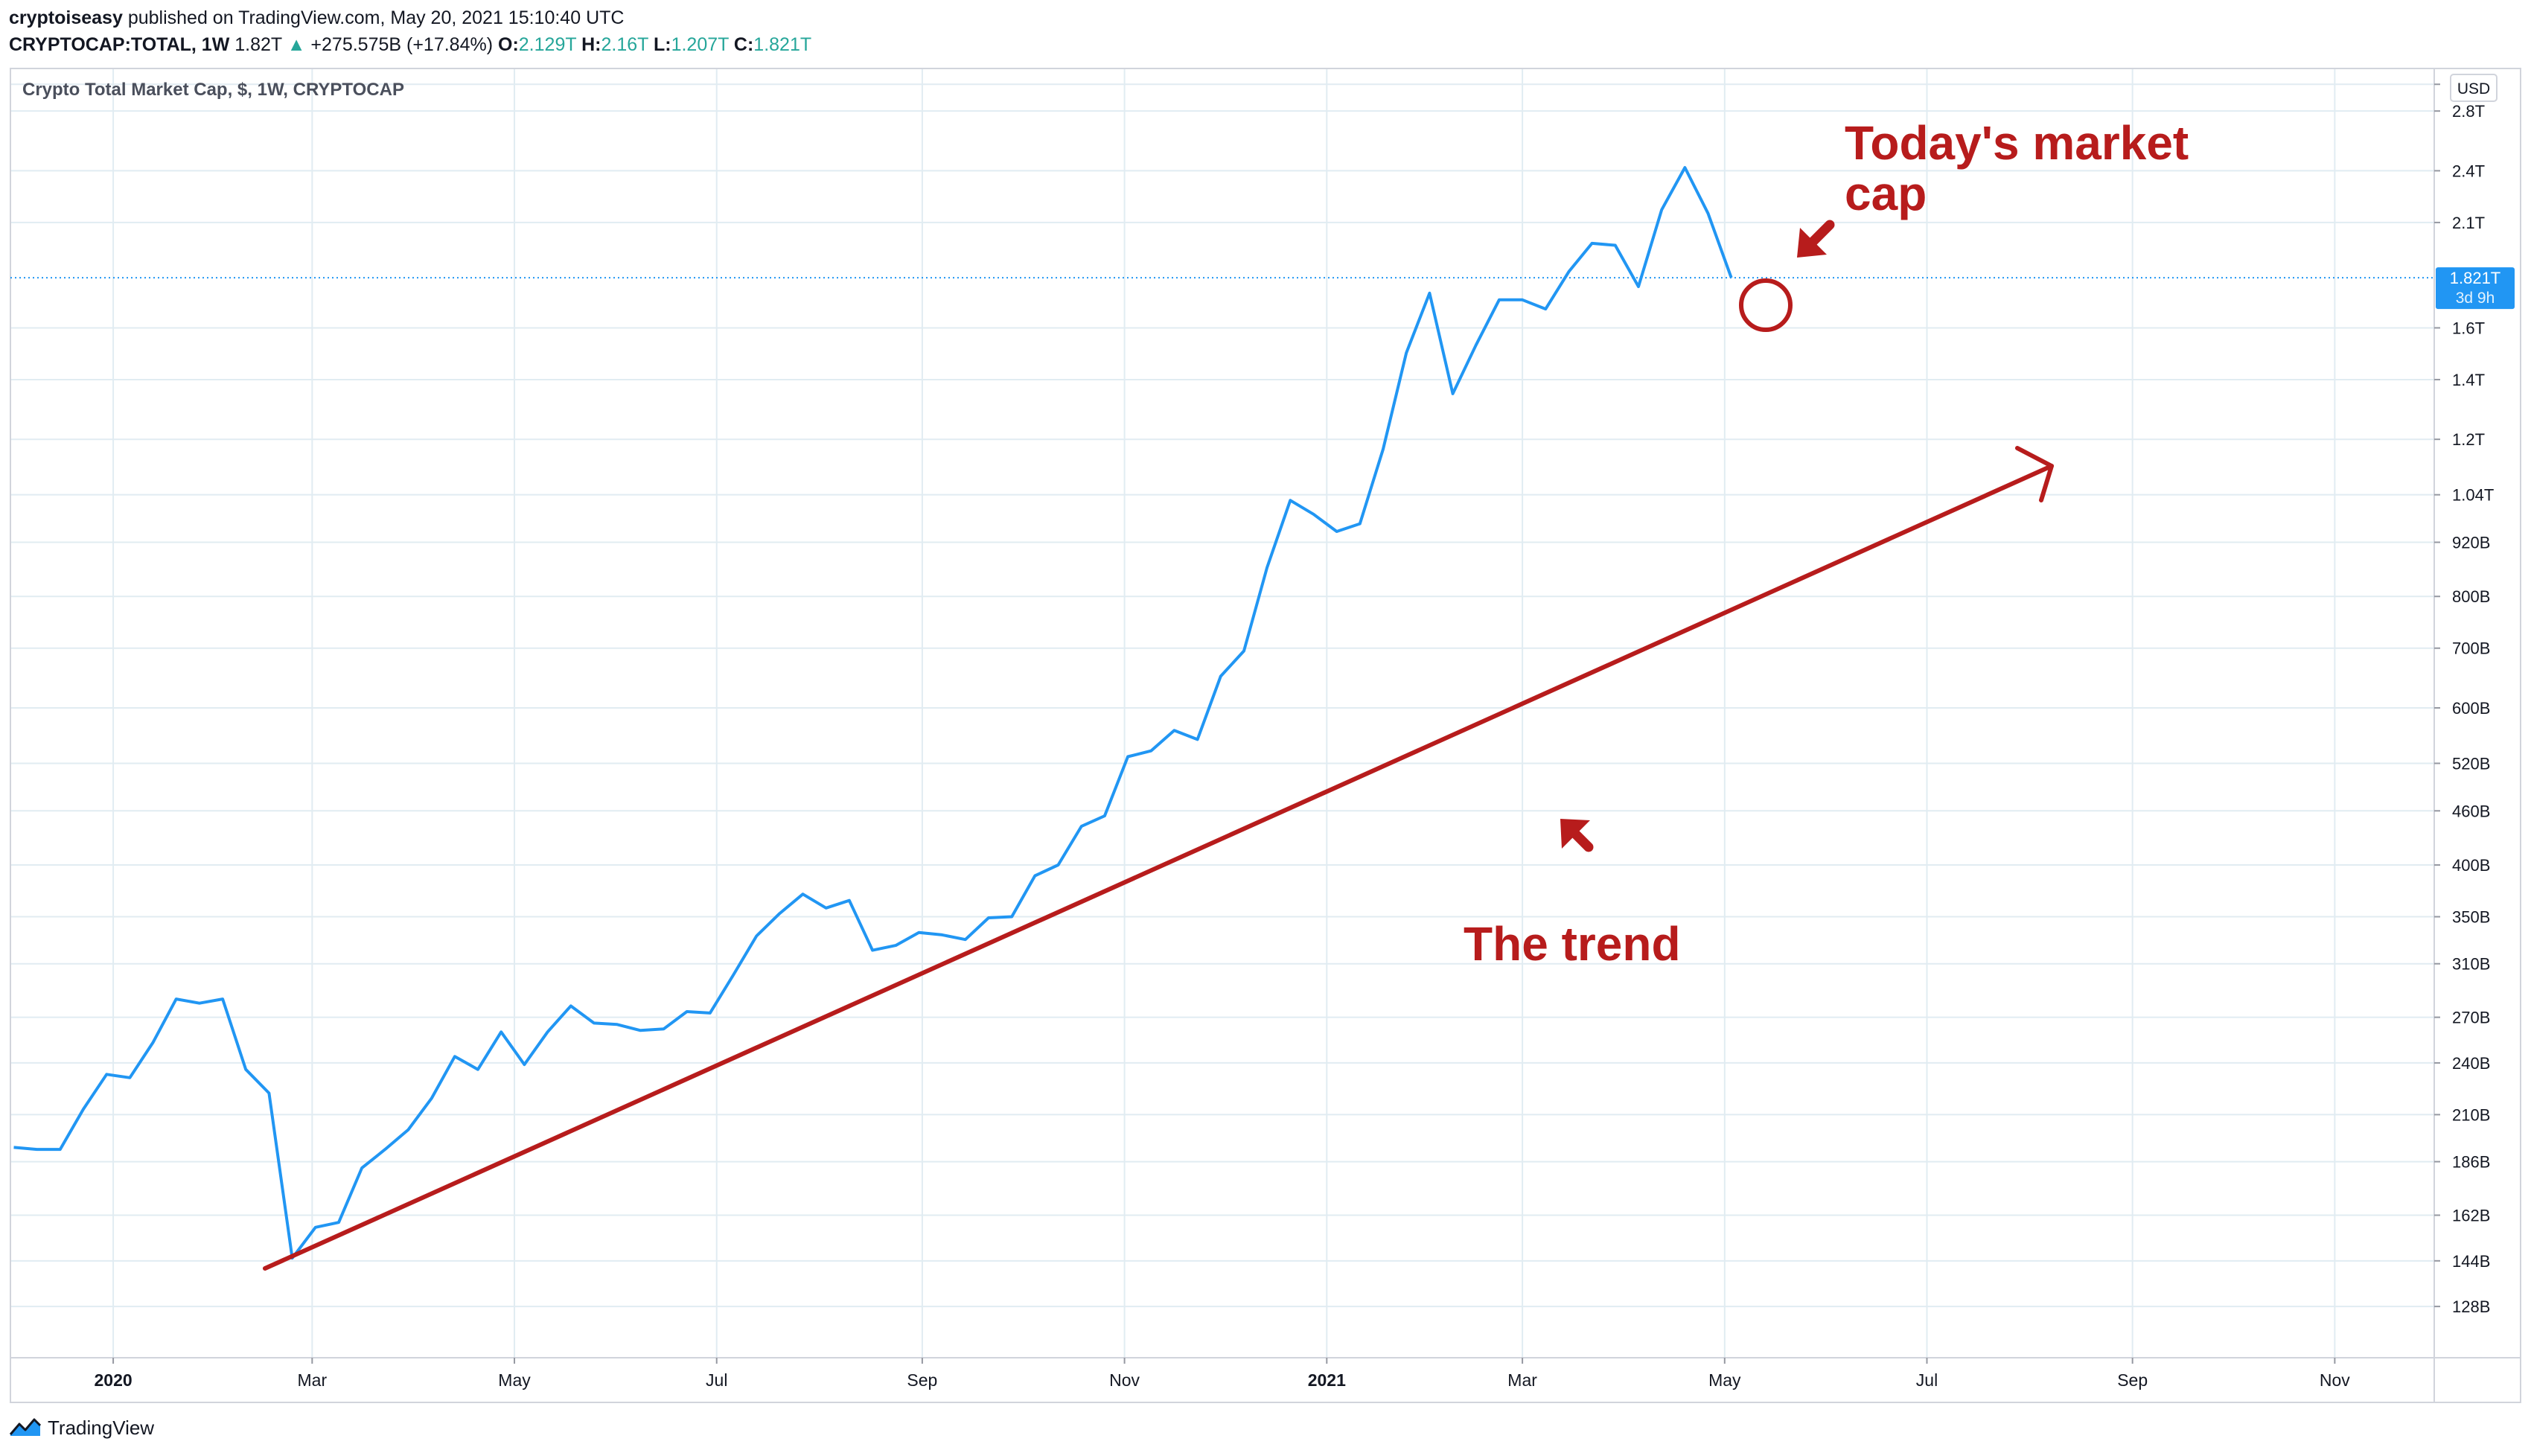 The width and height of the screenshot is (2531, 1456). Describe the element at coordinates (101, 1428) in the screenshot. I see `footer-brand: TradingView` at that location.